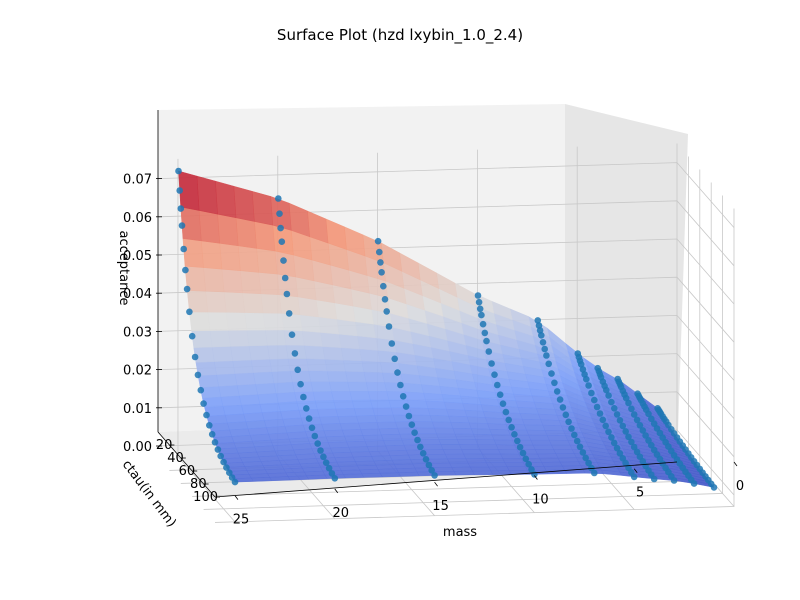 This screenshot has width=800, height=600. What do you see at coordinates (198, 484) in the screenshot?
I see `y-tick-label: 80` at bounding box center [198, 484].